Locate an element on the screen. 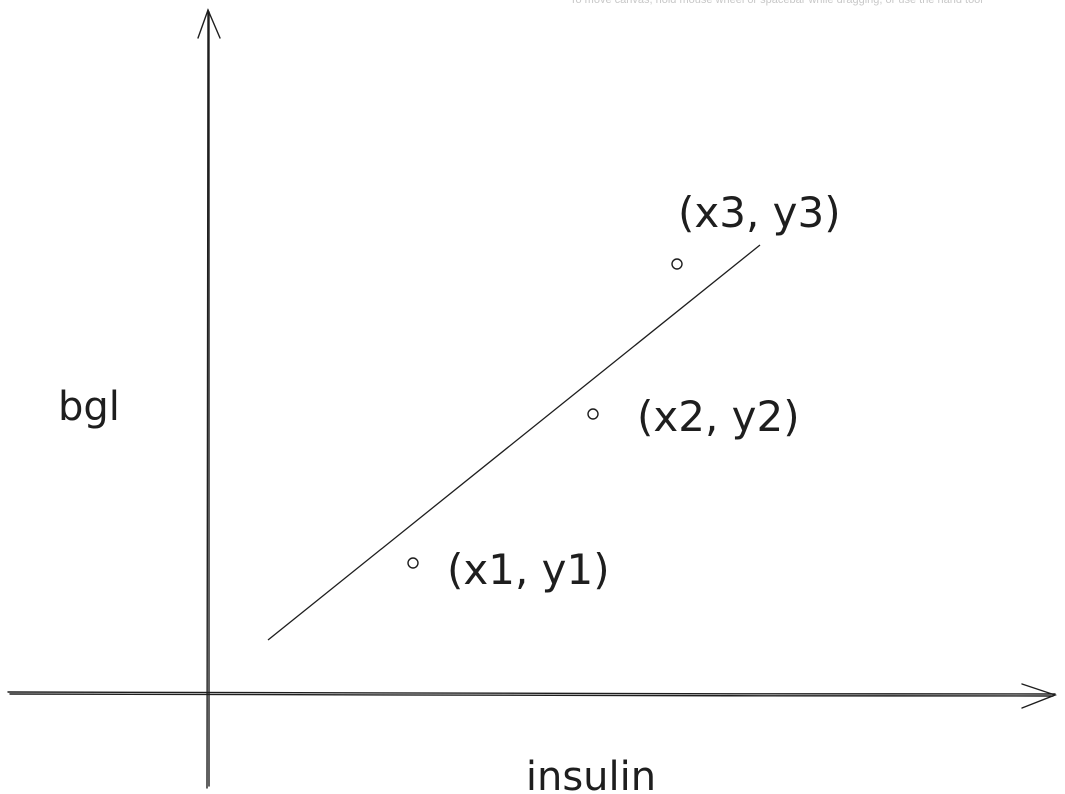 This screenshot has width=1065, height=794. point-label: (x1, y1) is located at coordinates (528, 569).